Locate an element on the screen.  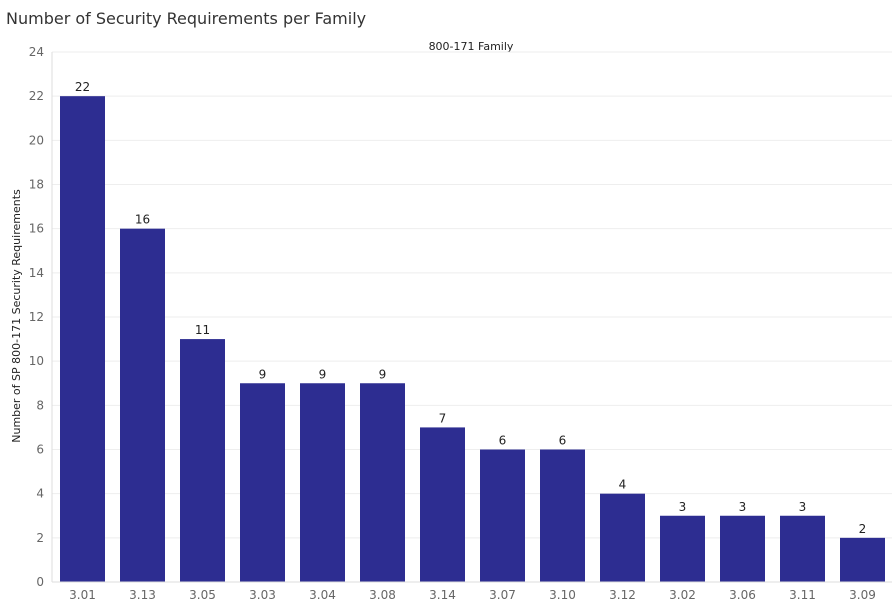
y-tick-label: 0 is located at coordinates (40, 582).